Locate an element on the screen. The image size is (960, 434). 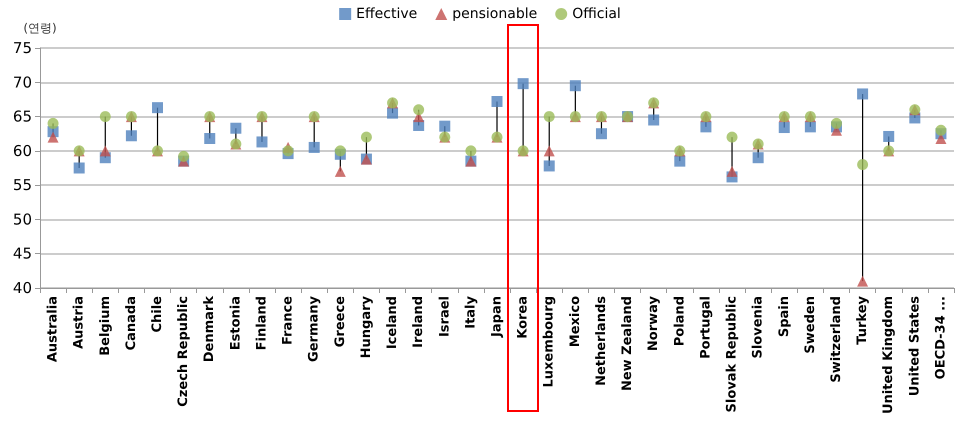
x-tick-label: Luxembourg is located at coordinates (549, 342).